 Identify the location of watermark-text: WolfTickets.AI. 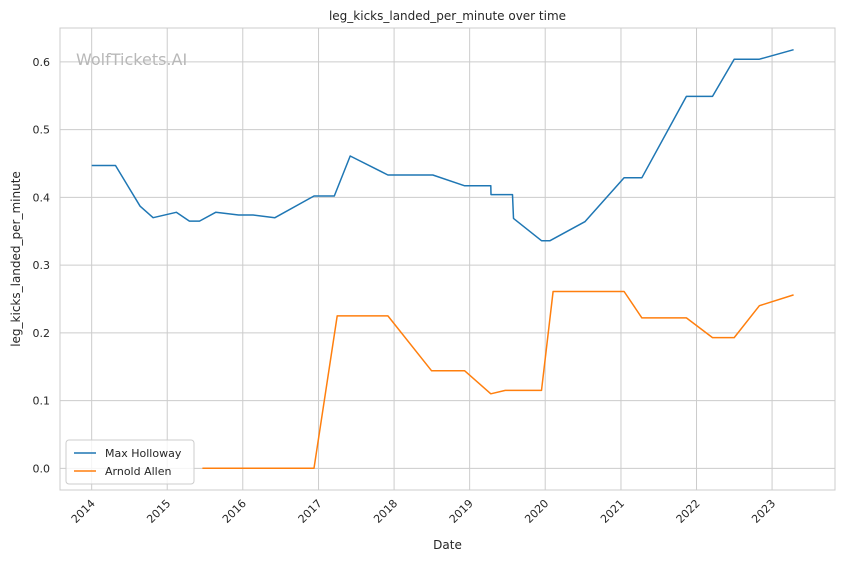
(131, 59).